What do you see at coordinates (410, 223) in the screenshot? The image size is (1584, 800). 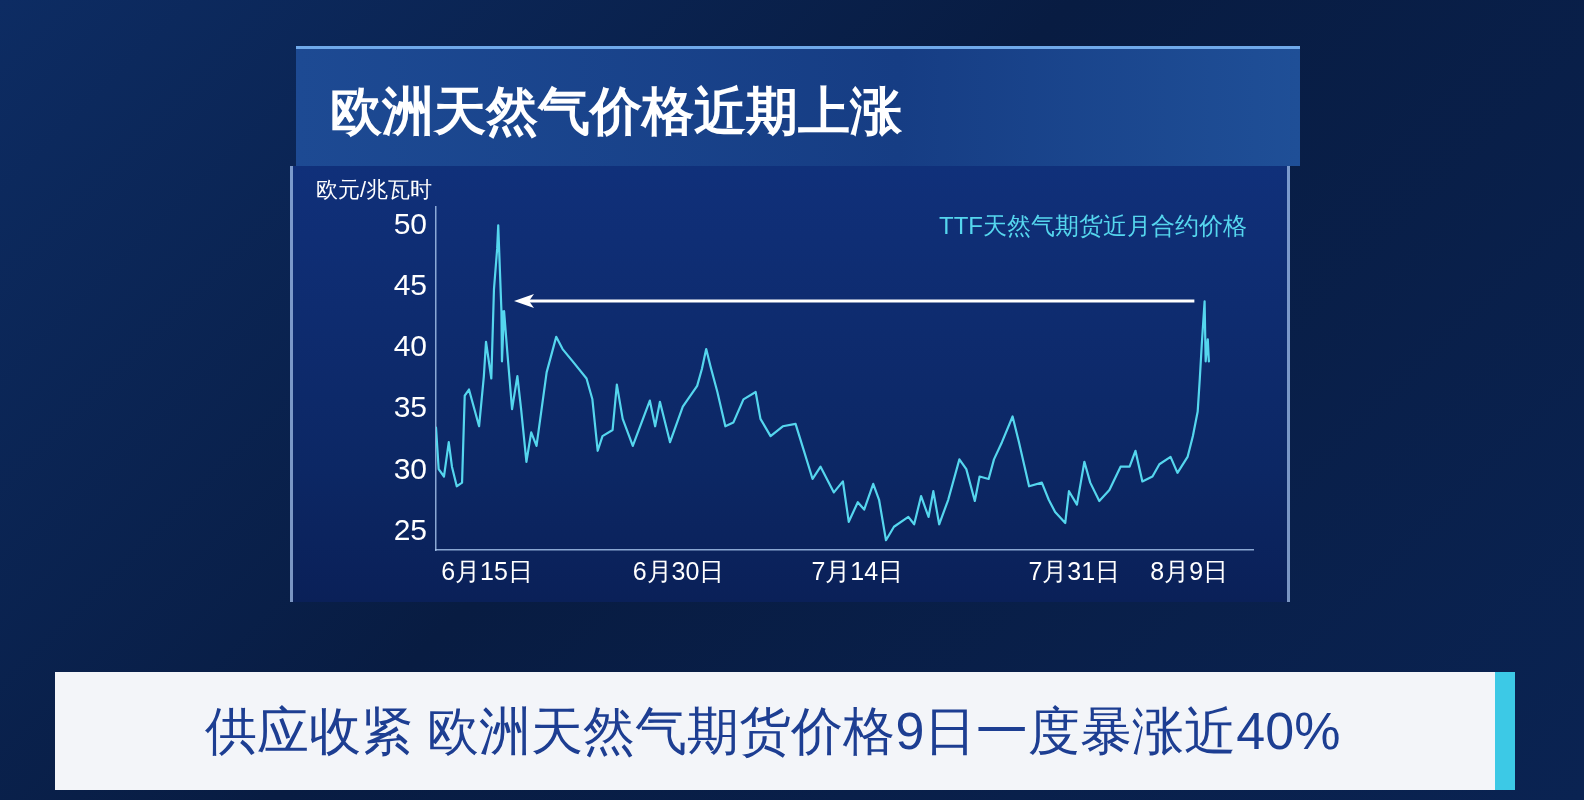 I see `y-tick-label: 50` at bounding box center [410, 223].